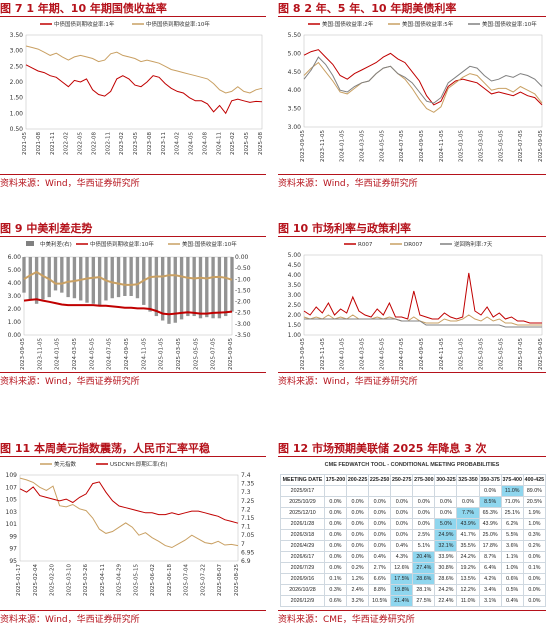  What do you see at coordinates (468, 590) in the screenshot?
I see `probability-cell: 12.2%` at bounding box center [468, 590].